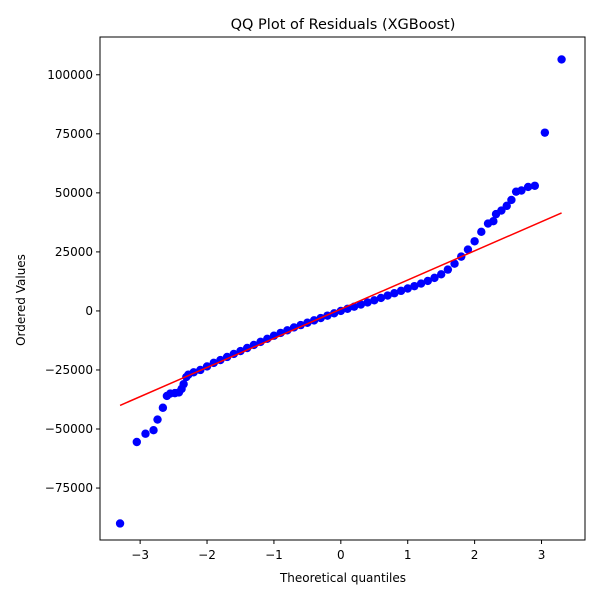 This screenshot has width=600, height=600. Describe the element at coordinates (408, 555) in the screenshot. I see `x-tick-label-4: 1` at that location.